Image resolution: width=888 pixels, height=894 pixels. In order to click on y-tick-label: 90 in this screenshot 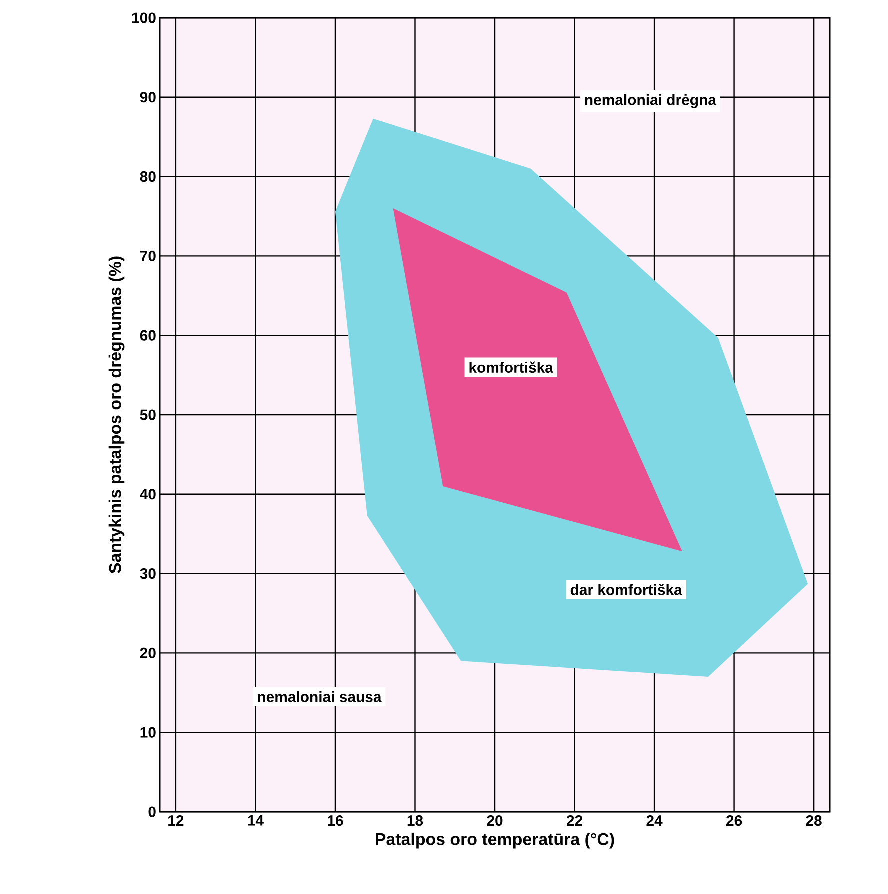, I will do `click(148, 97)`.